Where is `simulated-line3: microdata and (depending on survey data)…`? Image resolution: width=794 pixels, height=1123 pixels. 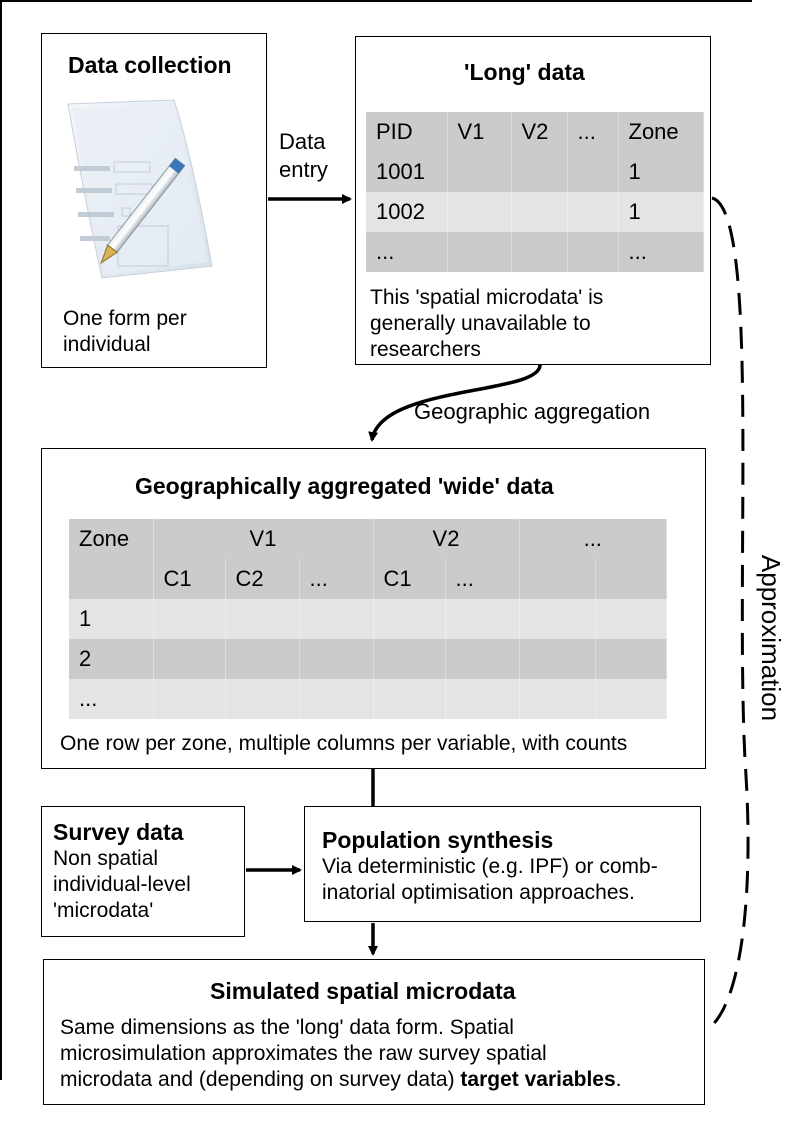
simulated-line3: microdata and (depending on survey data)… is located at coordinates (341, 1080).